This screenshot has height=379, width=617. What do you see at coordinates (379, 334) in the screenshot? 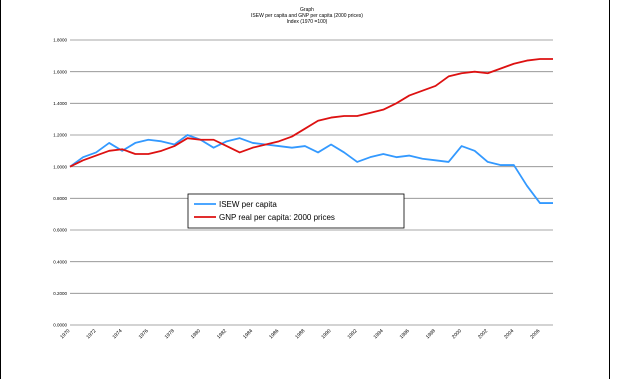
I see `x-tick-label: 1994` at bounding box center [379, 334].